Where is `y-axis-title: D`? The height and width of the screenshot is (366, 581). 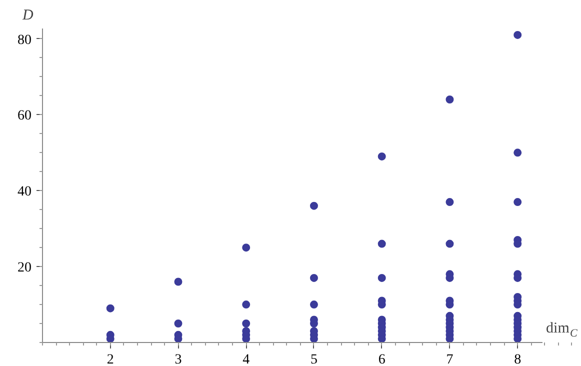
y-axis-title: D is located at coordinates (28, 16).